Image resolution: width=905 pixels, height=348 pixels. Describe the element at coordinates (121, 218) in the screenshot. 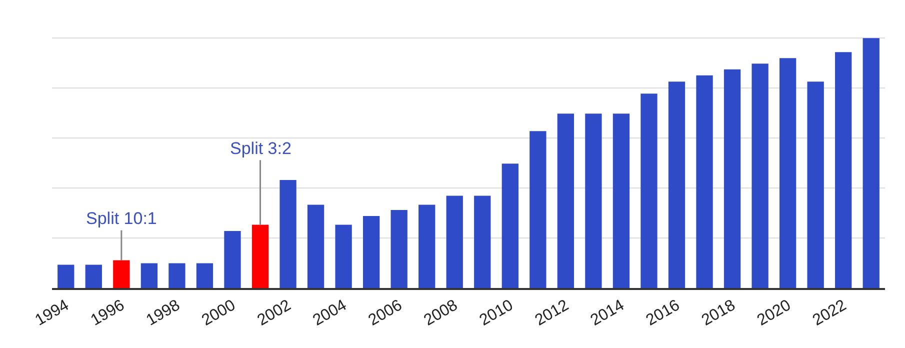

I see `annotation: Split 10:1` at that location.